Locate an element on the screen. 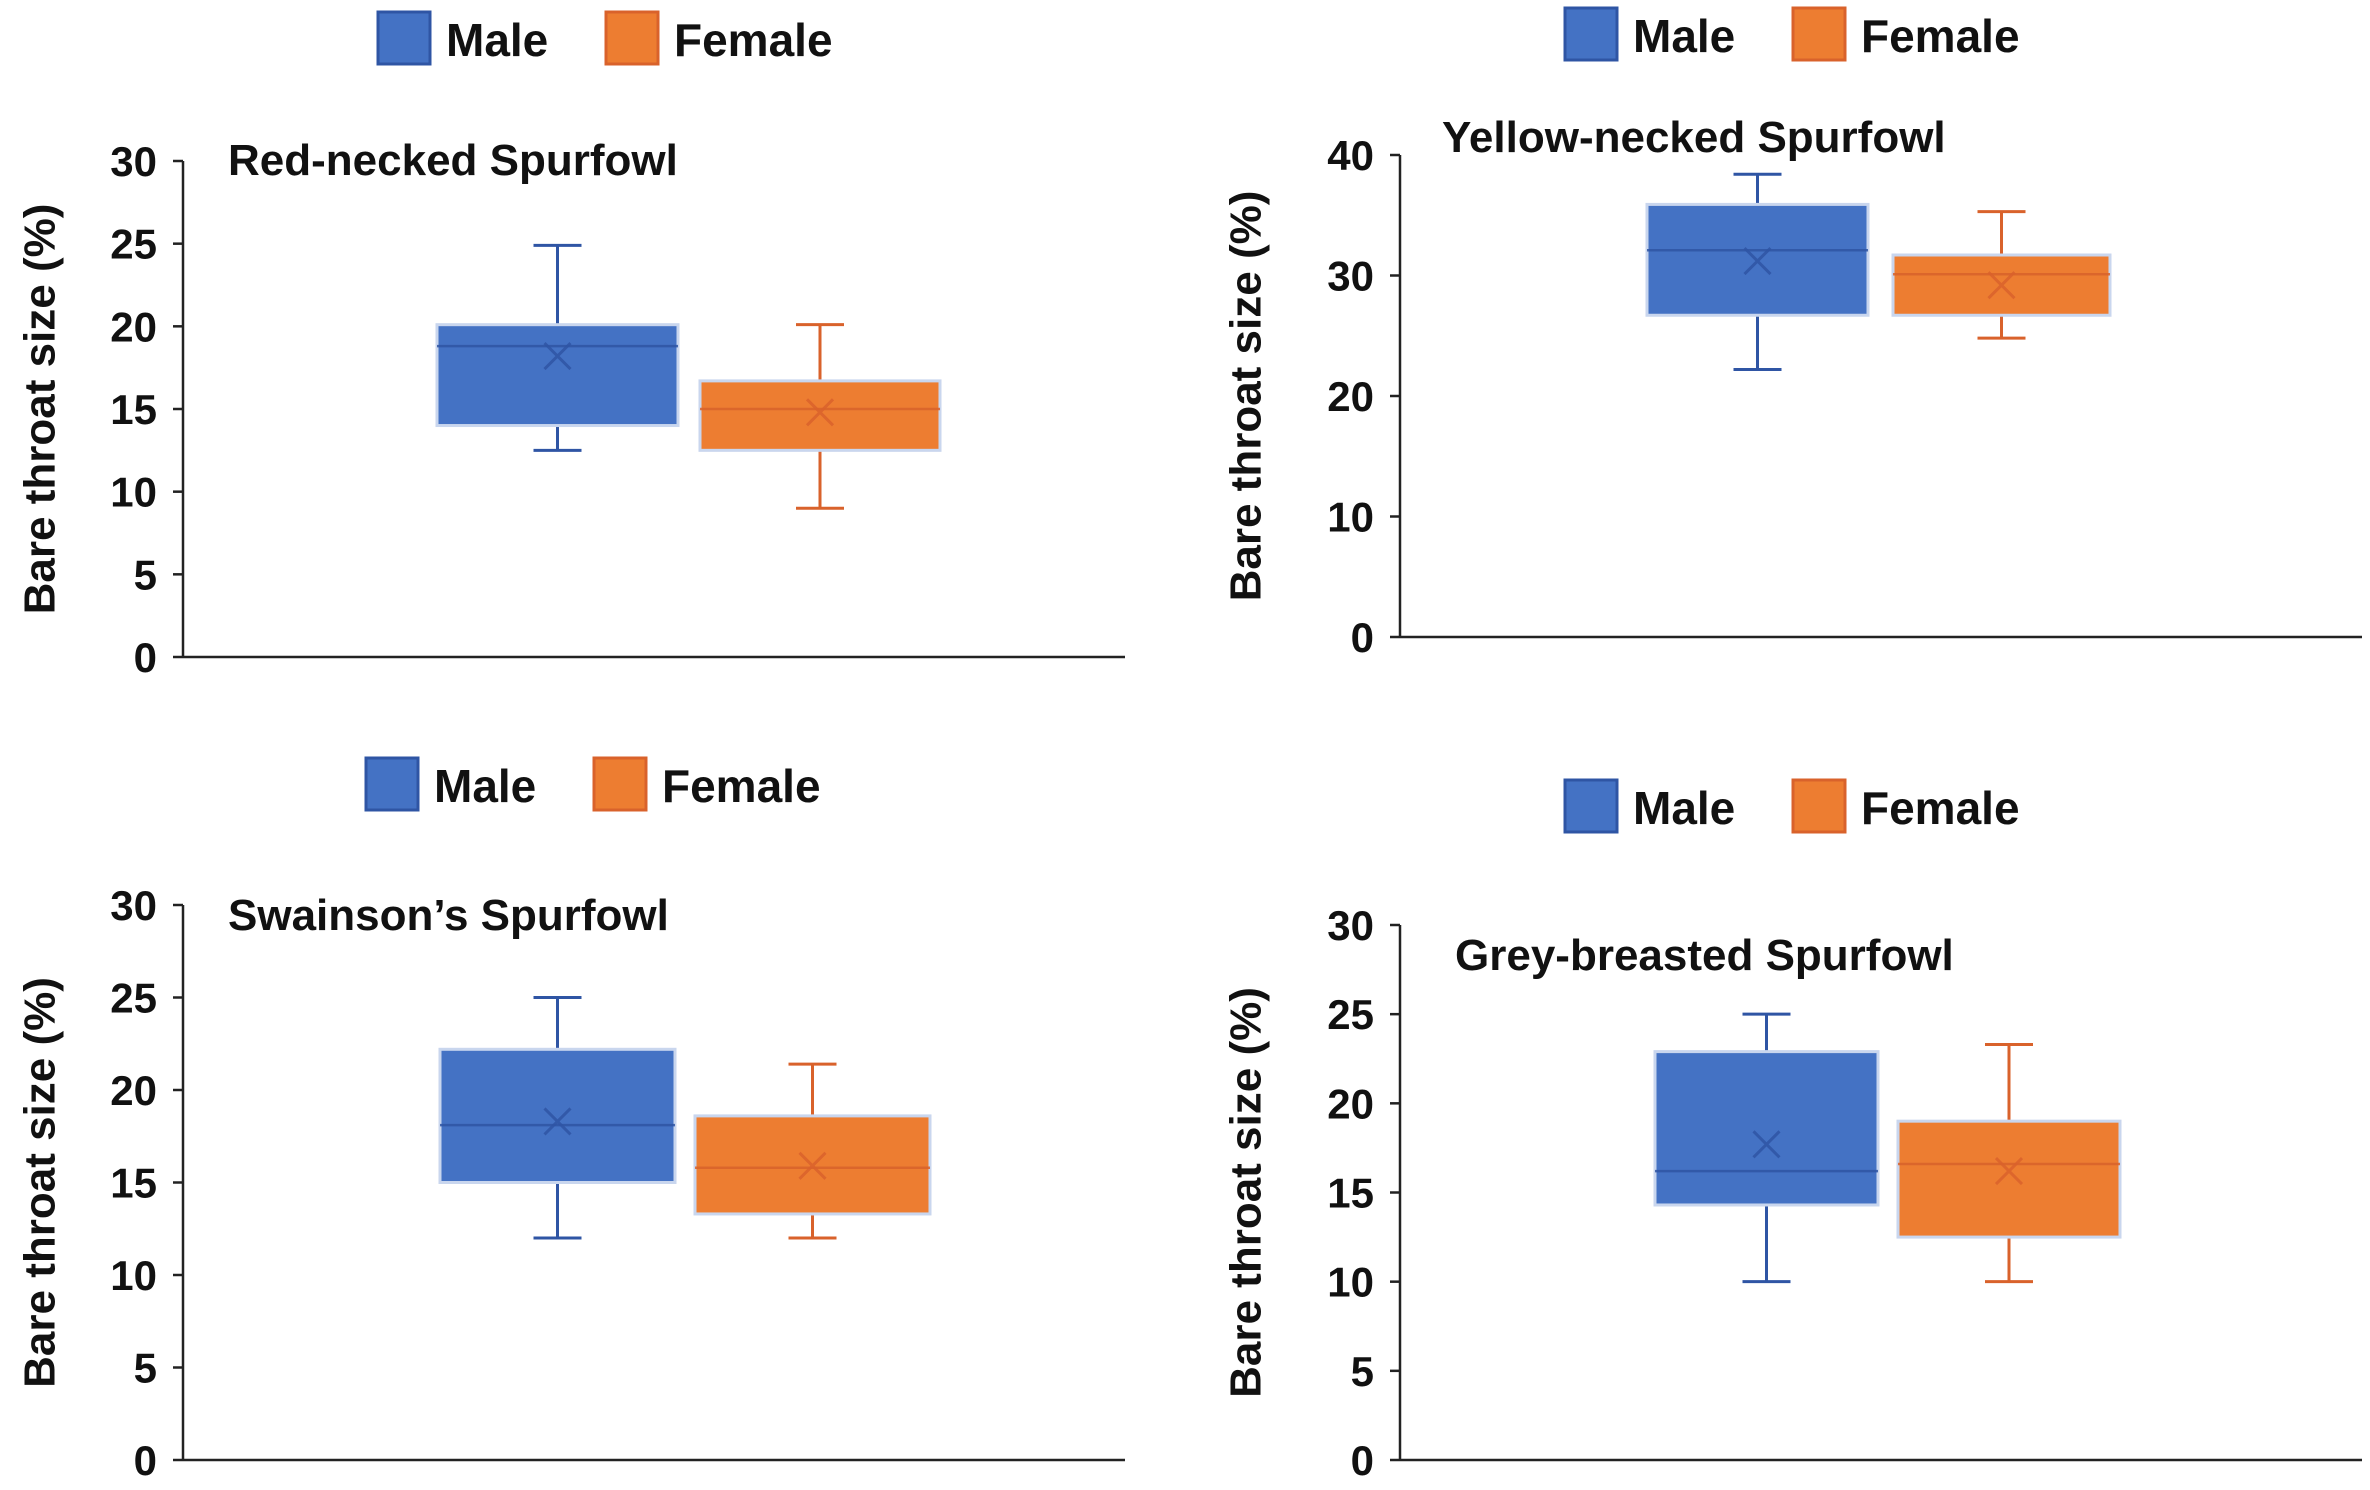 This screenshot has width=2370, height=1490. chart-title: Grey-breasted Spurfowl is located at coordinates (1704, 955).